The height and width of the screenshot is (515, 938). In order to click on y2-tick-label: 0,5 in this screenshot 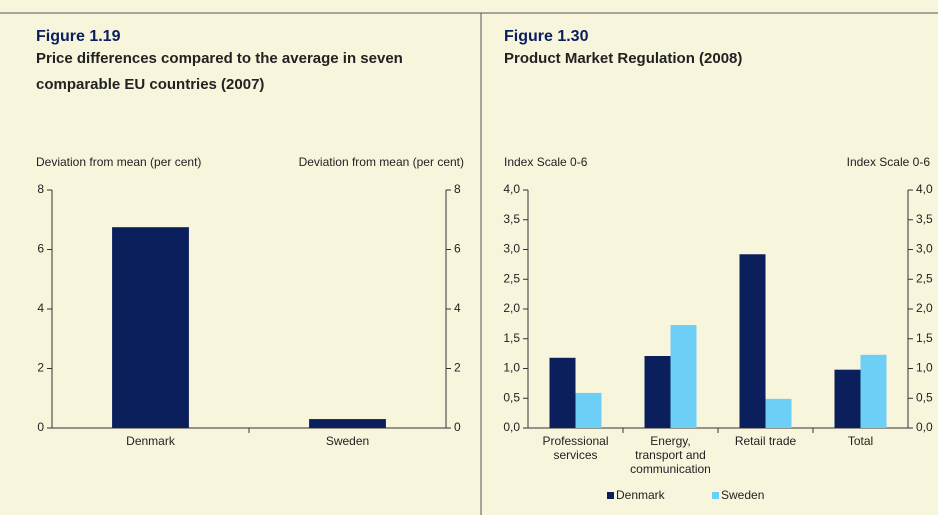, I will do `click(924, 397)`.